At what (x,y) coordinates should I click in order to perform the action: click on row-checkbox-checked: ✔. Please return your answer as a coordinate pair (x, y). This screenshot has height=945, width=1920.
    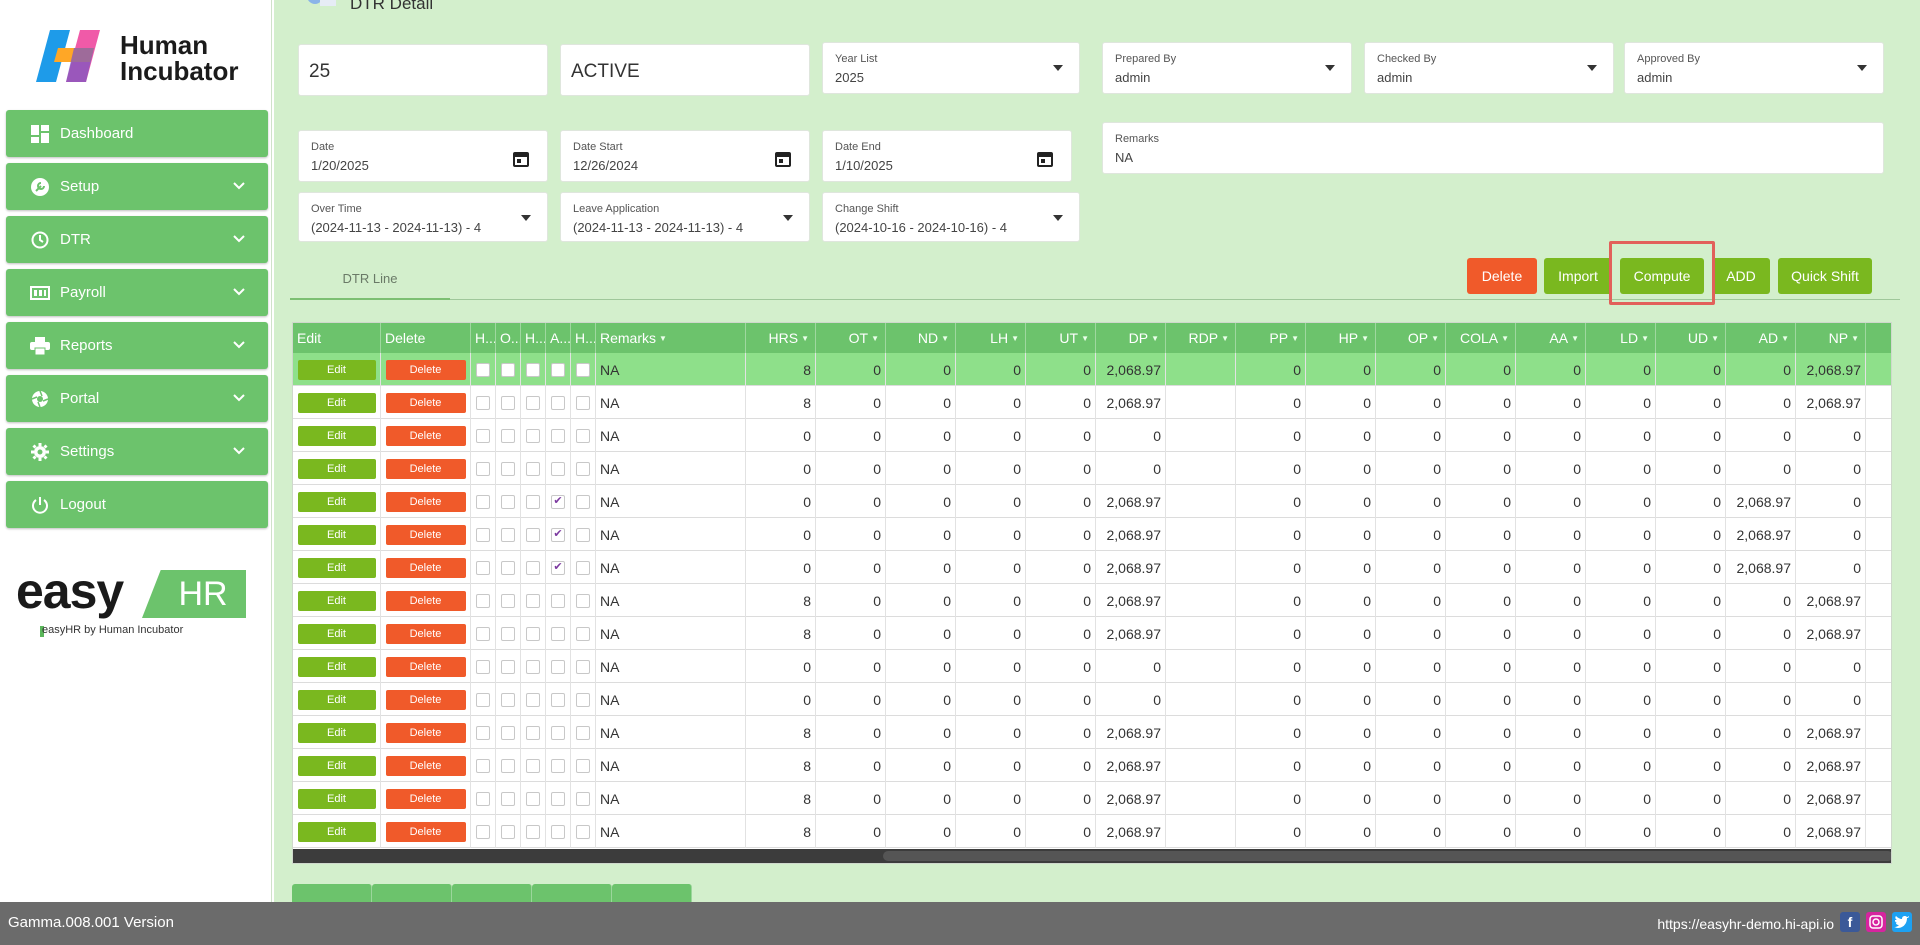
    Looking at the image, I should click on (558, 534).